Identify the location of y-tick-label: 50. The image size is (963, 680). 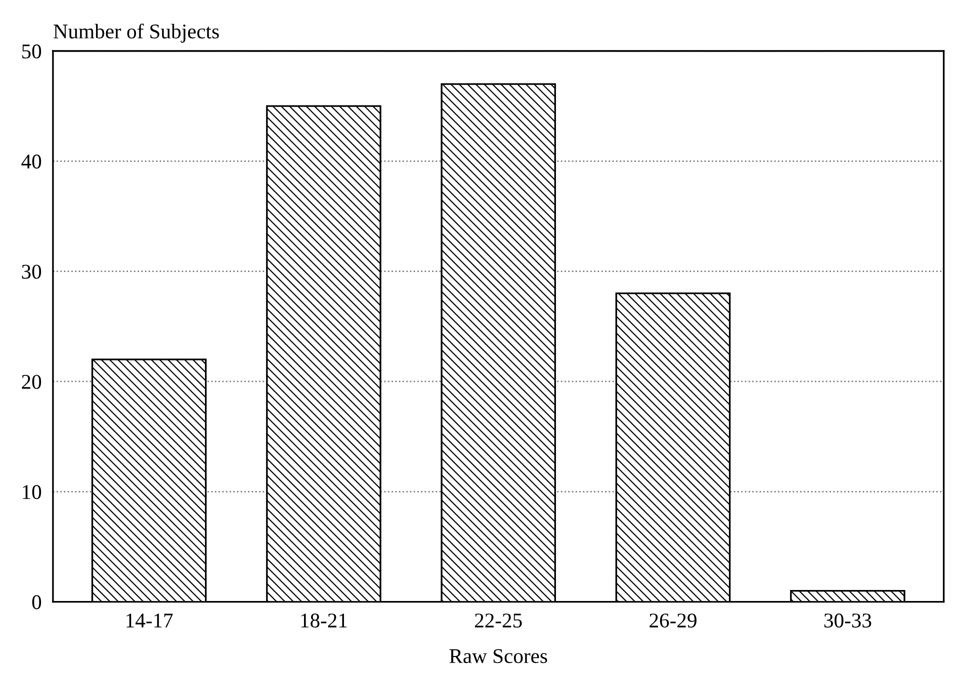
(32, 51).